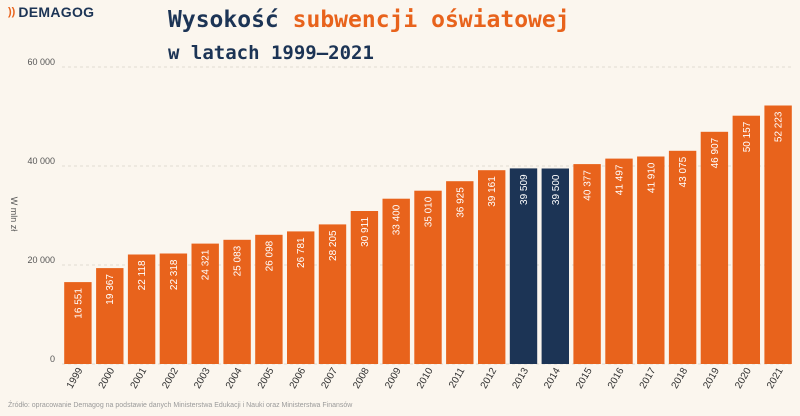  What do you see at coordinates (269, 255) in the screenshot?
I see `data-label-2005: 26 098` at bounding box center [269, 255].